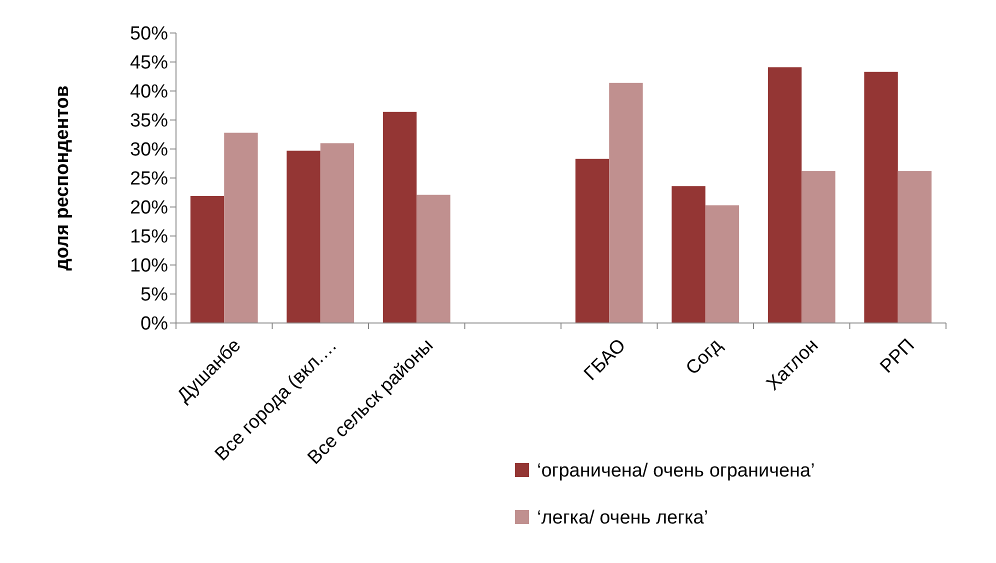 This screenshot has height=563, width=996. What do you see at coordinates (149, 150) in the screenshot?
I see `y-tick-label: 30%` at bounding box center [149, 150].